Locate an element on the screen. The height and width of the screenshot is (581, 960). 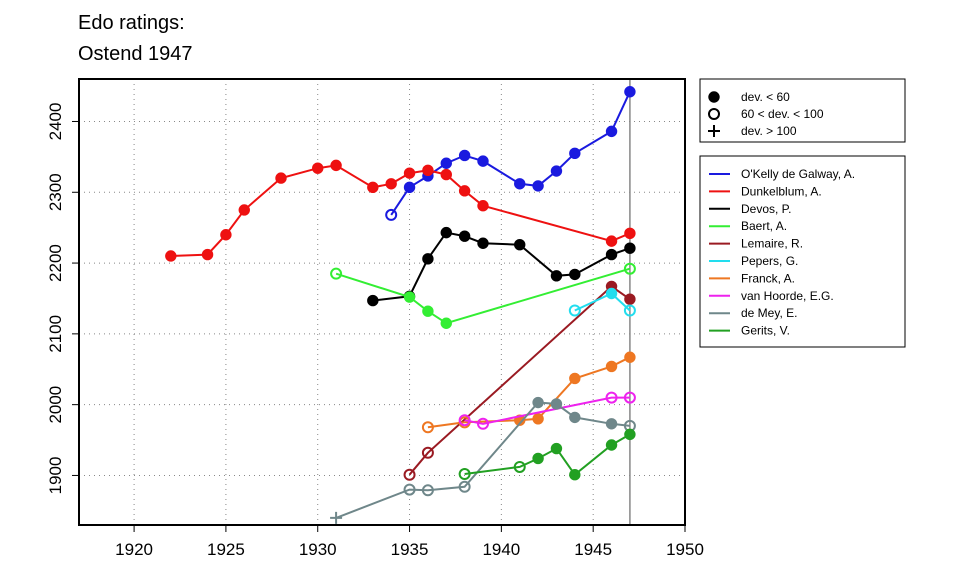
legend-item-label: Dunkelblum, A. is located at coordinates (781, 191).